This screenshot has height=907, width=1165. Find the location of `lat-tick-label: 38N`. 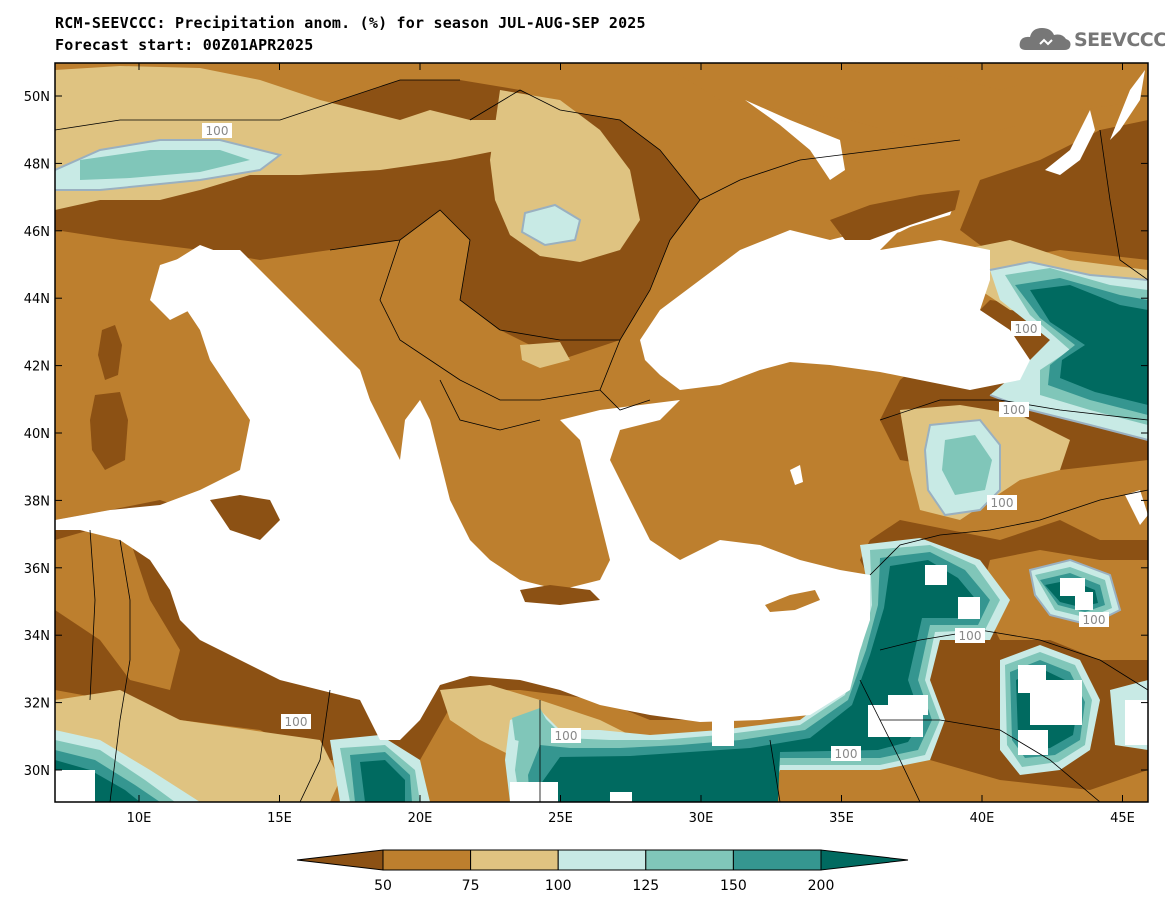

lat-tick-label: 38N is located at coordinates (37, 501).